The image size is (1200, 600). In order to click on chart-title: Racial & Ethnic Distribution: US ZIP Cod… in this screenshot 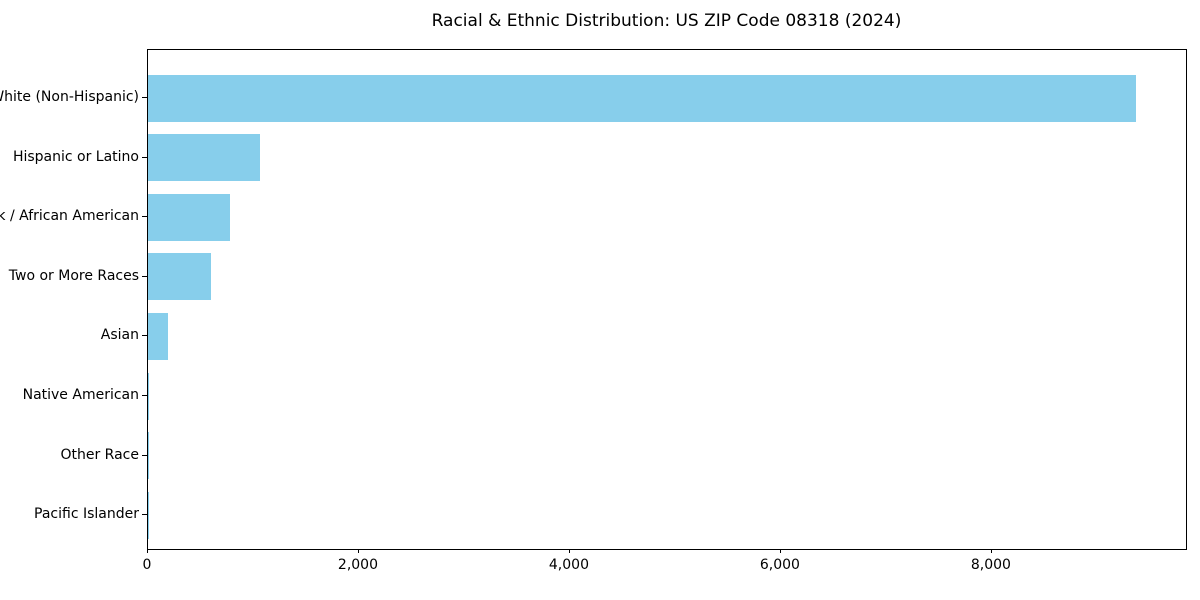, I will do `click(666, 21)`.